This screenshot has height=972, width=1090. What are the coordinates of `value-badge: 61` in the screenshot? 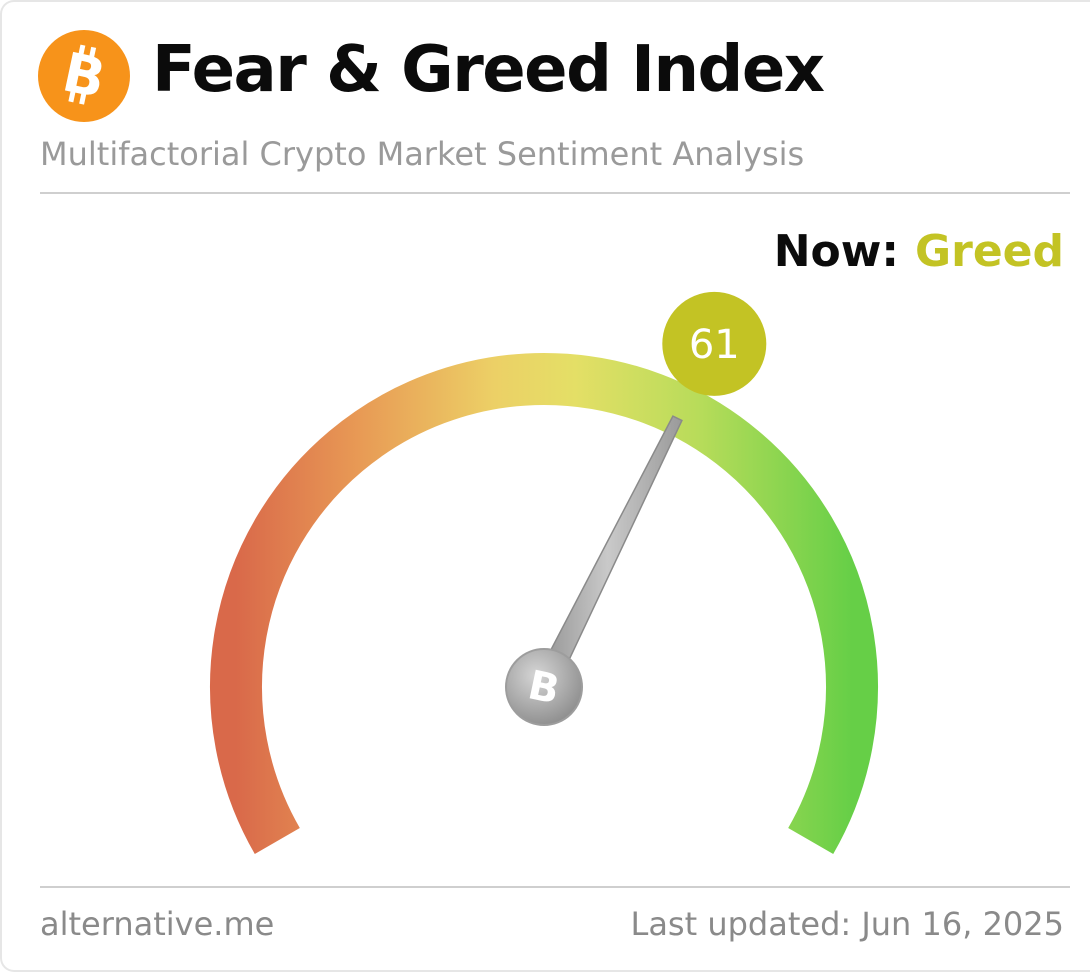 It's located at (714, 343).